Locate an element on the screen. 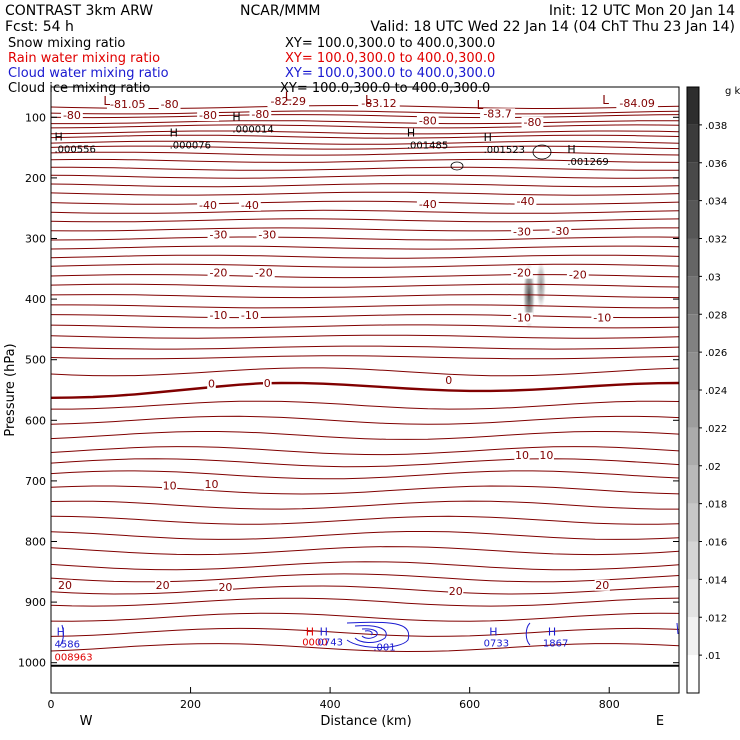  colorbar-tick-label: .018 is located at coordinates (716, 505).